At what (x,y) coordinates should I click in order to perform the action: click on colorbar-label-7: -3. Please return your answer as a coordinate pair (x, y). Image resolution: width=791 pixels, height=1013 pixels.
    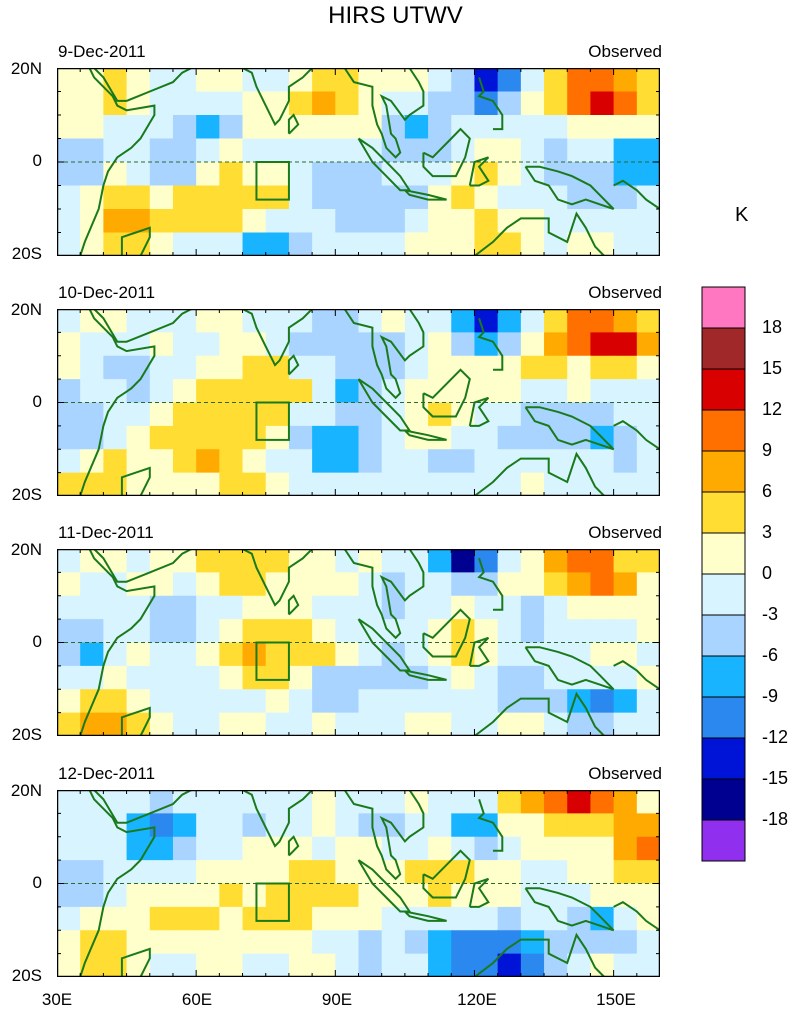
    Looking at the image, I should click on (770, 614).